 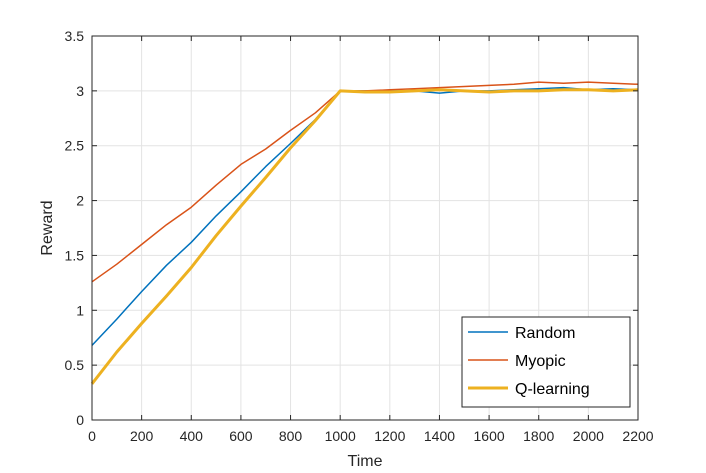 What do you see at coordinates (540, 361) in the screenshot?
I see `legend-label-myopic: Myopic` at bounding box center [540, 361].